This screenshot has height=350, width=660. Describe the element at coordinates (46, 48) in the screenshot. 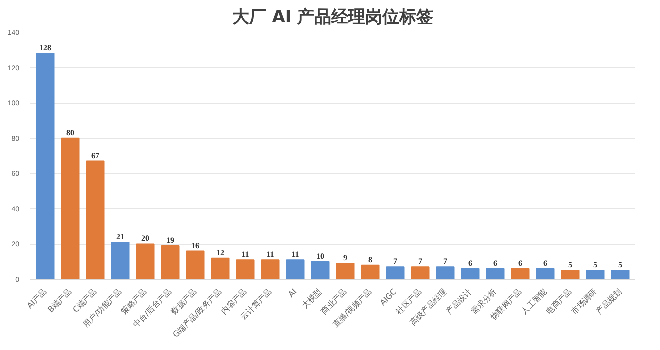

I see `data-label: 128` at that location.